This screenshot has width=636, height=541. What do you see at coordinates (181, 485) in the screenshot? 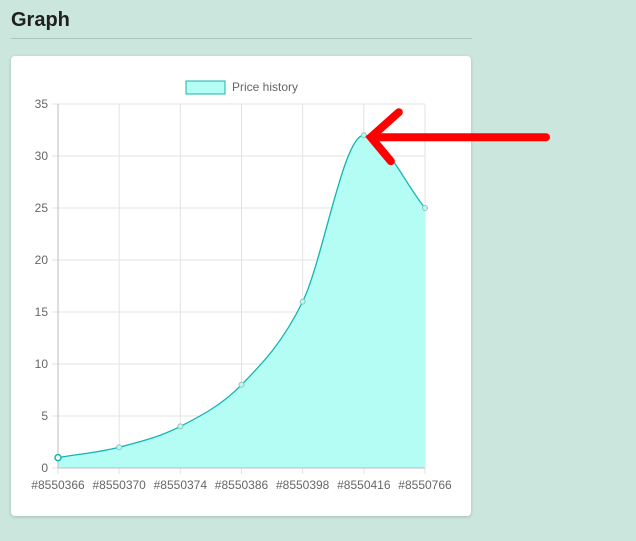
I see `x-tick-label: #8550374` at bounding box center [181, 485].